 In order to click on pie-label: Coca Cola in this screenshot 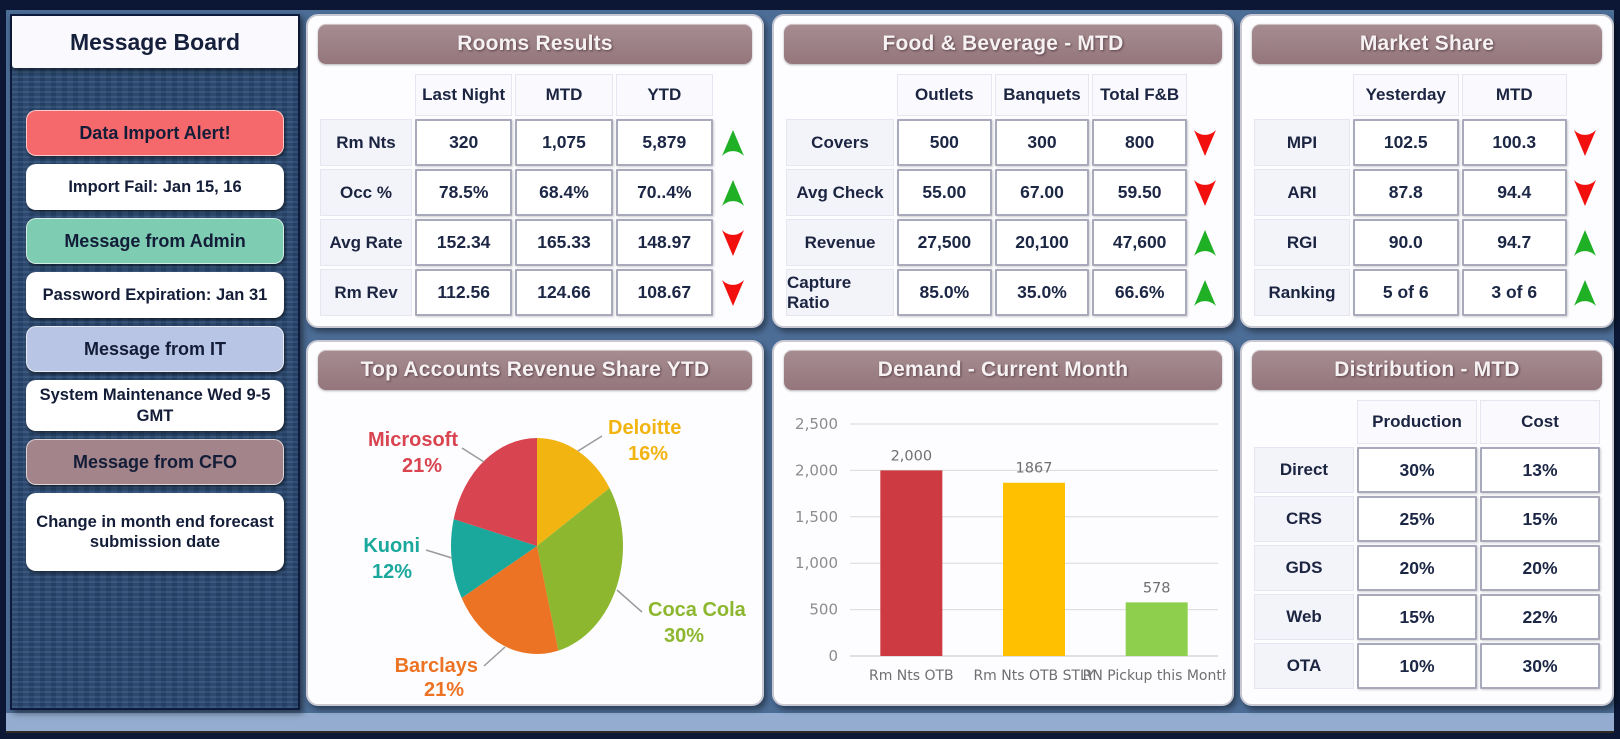, I will do `click(697, 610)`.